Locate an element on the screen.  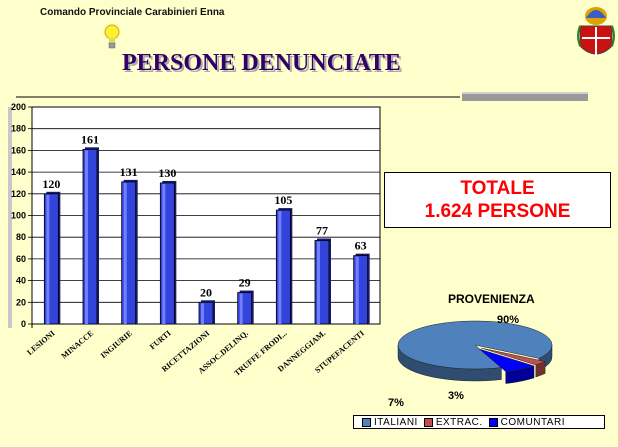
legend-label-italiani: ITALIANI is located at coordinates (396, 422).